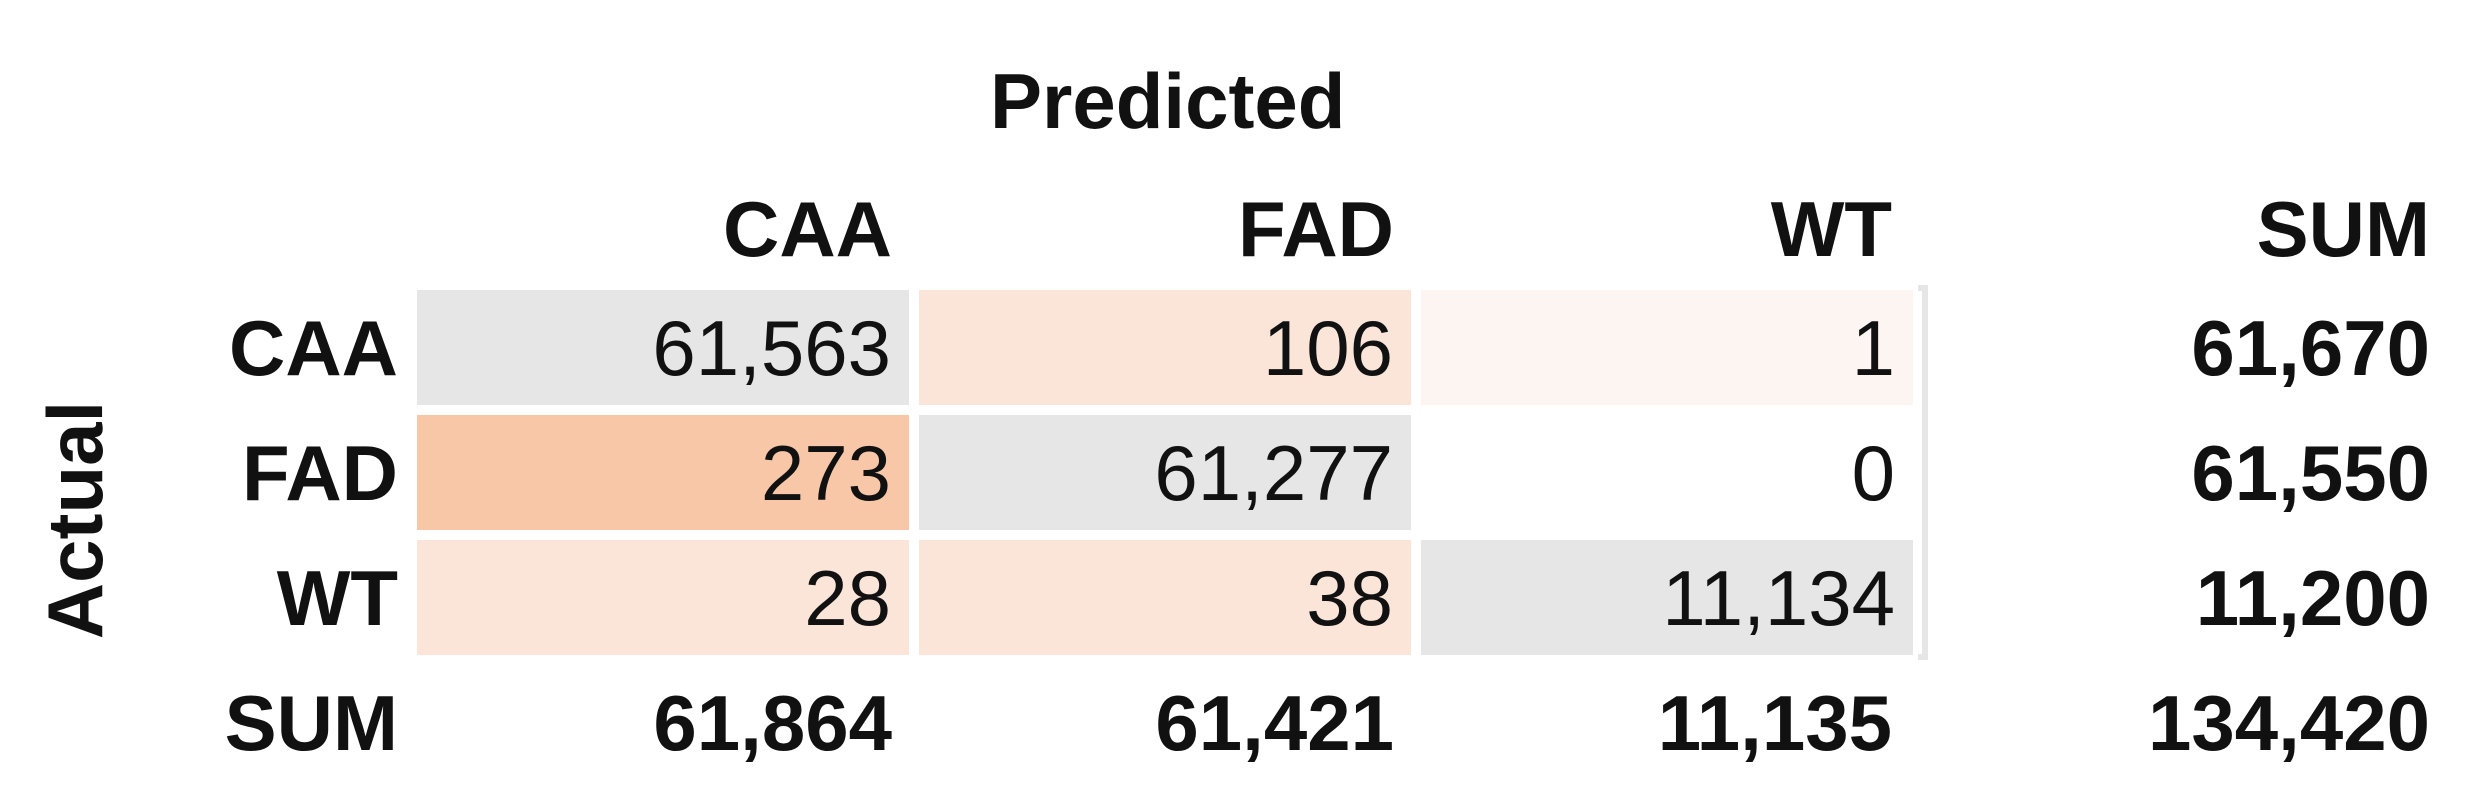 Image resolution: width=2474 pixels, height=789 pixels. Describe the element at coordinates (2312, 598) in the screenshot. I see `row-sum: 11,200` at that location.